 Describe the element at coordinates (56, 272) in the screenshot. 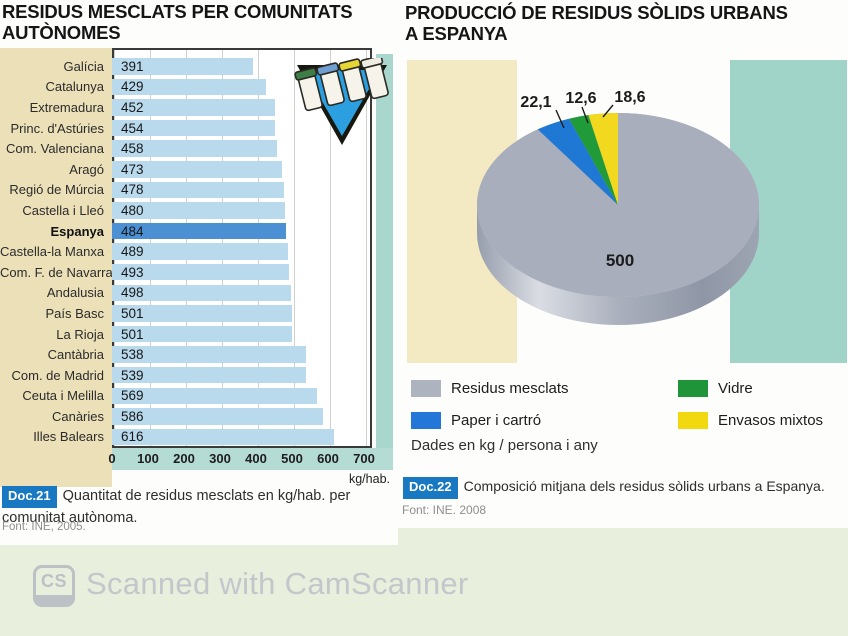

I see `bar-row-label: Com. F. de Navarra` at that location.